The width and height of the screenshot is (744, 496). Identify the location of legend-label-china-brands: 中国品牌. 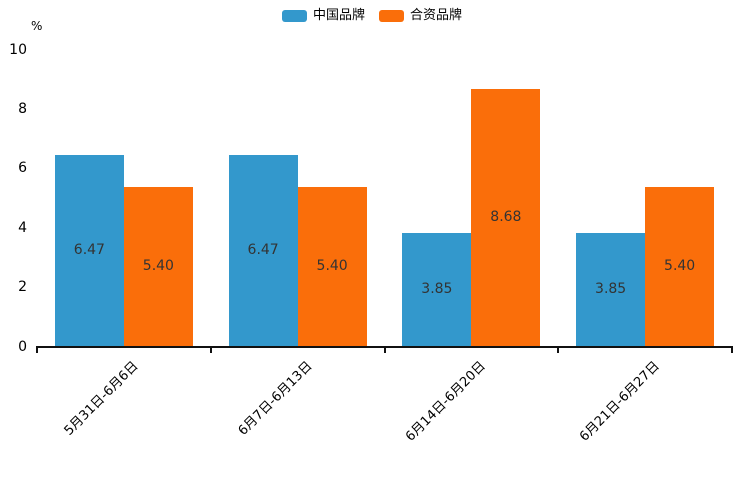
(338, 15).